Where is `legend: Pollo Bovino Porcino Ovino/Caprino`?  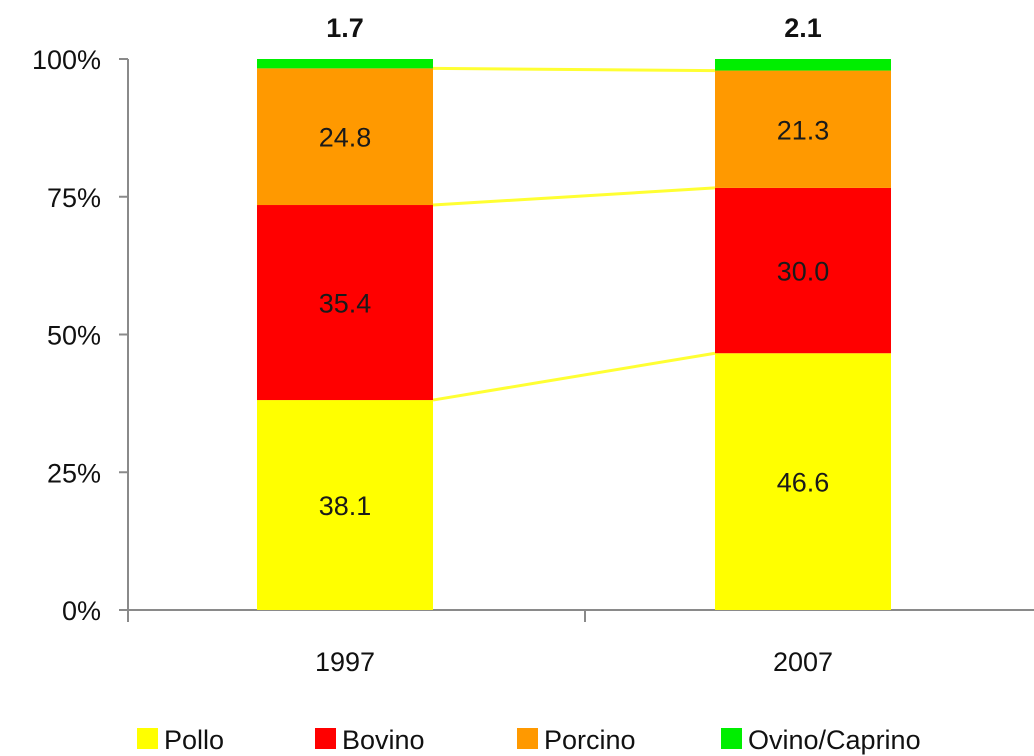 legend: Pollo Bovino Porcino Ovino/Caprino is located at coordinates (529, 740).